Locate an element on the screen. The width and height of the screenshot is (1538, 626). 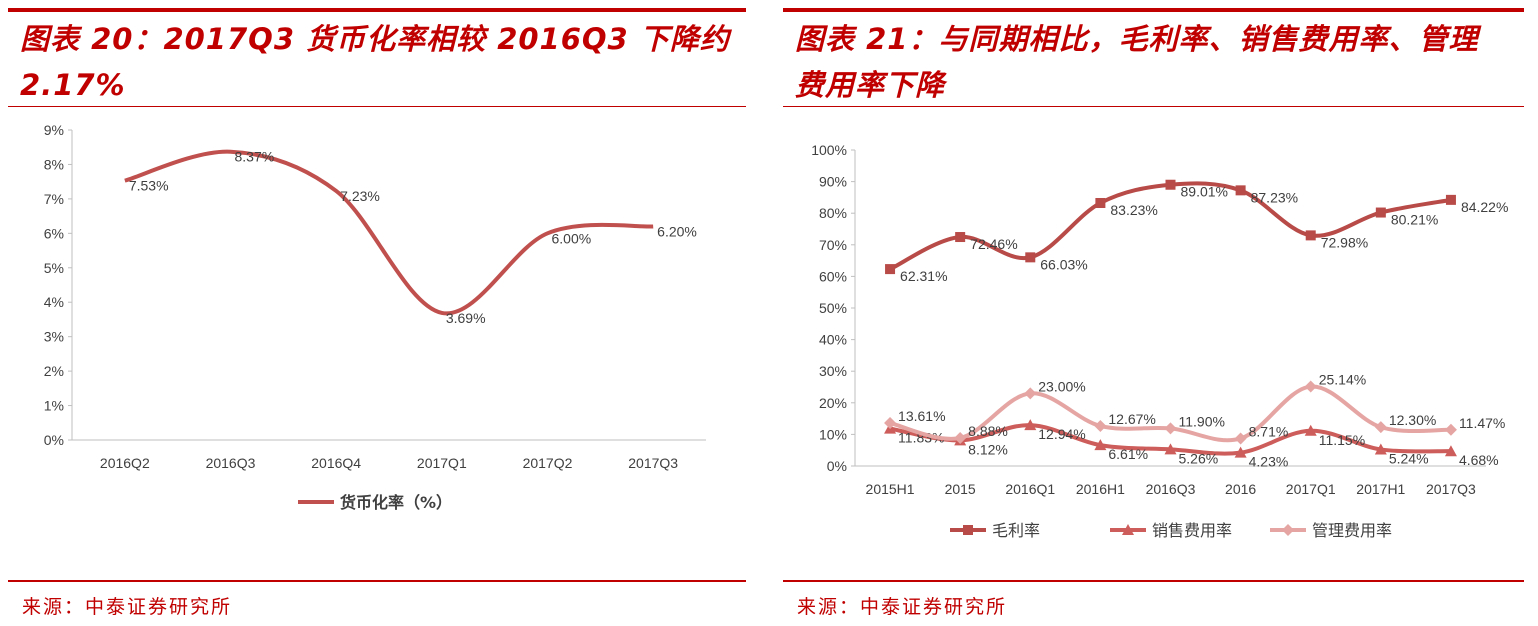
right-data-label: 62.31% is located at coordinates (923, 276).